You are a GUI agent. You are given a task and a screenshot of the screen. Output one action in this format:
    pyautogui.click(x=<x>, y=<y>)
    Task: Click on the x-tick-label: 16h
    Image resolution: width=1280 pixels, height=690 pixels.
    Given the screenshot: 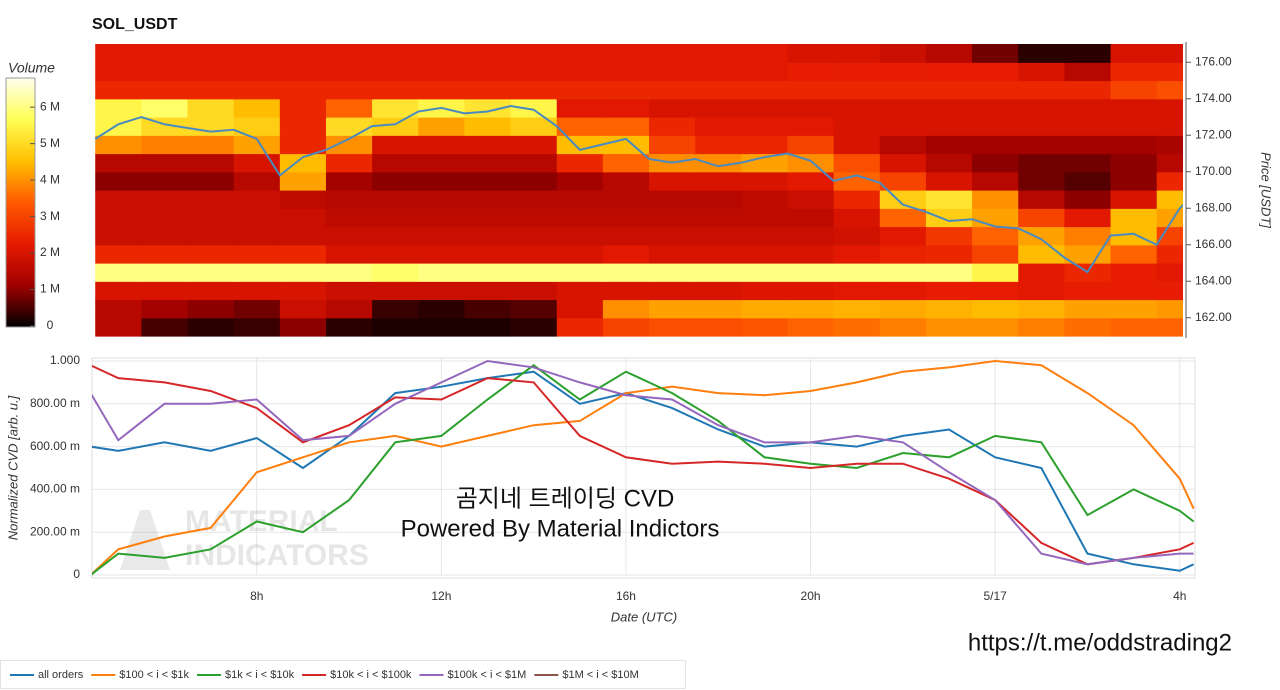 What is the action you would take?
    pyautogui.click(x=626, y=596)
    